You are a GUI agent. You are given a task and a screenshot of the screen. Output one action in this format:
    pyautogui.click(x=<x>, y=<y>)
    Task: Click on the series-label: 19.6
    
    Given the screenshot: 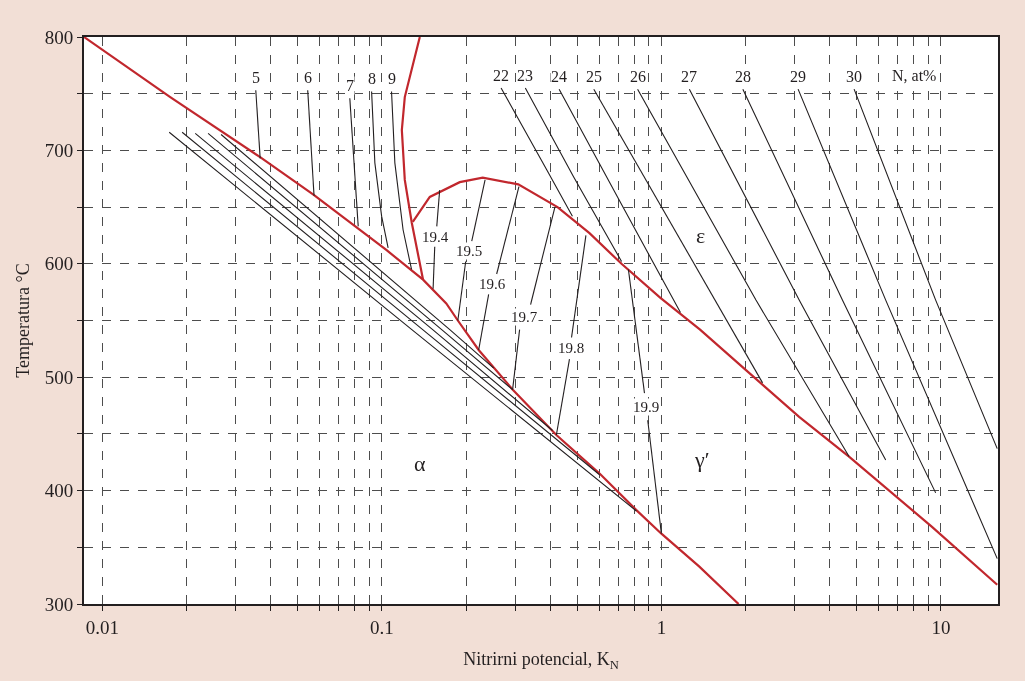 What is the action you would take?
    pyautogui.click(x=492, y=284)
    